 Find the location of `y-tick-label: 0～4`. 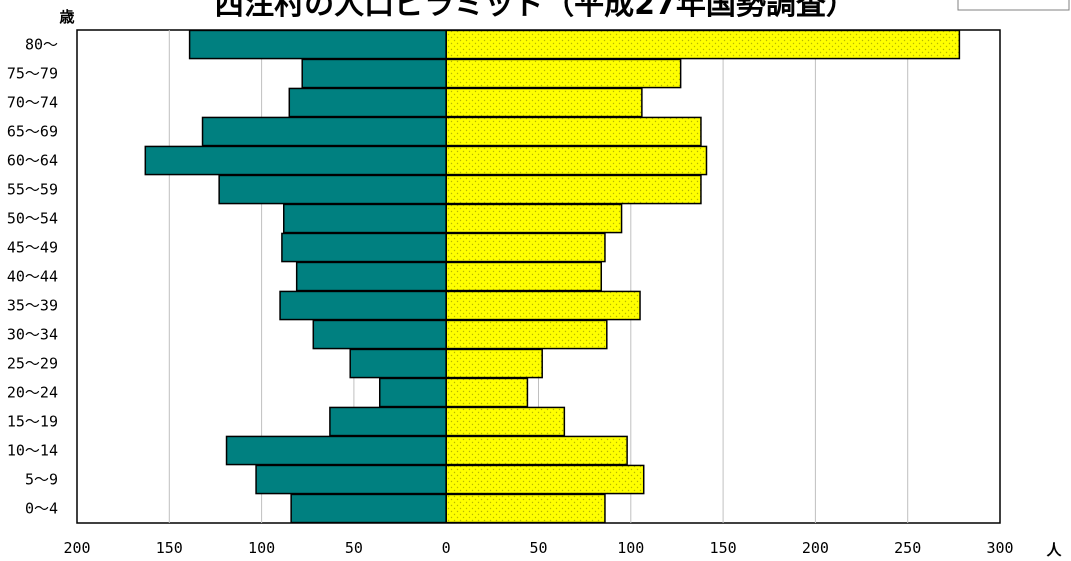

y-tick-label: 0～4 is located at coordinates (41, 509).